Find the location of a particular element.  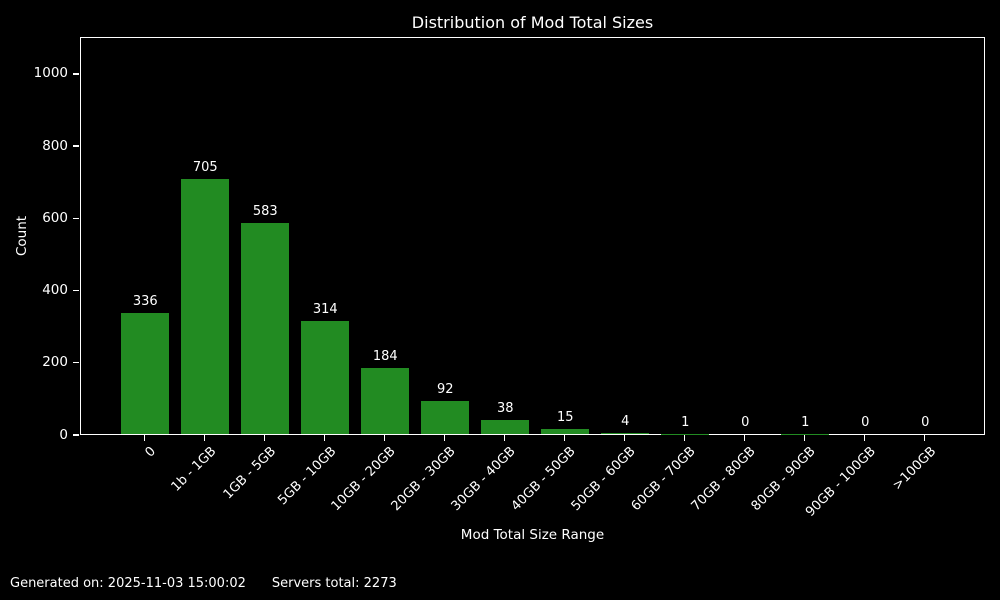

x-tick-label-text: 1GB - 5GB is located at coordinates (249, 473).